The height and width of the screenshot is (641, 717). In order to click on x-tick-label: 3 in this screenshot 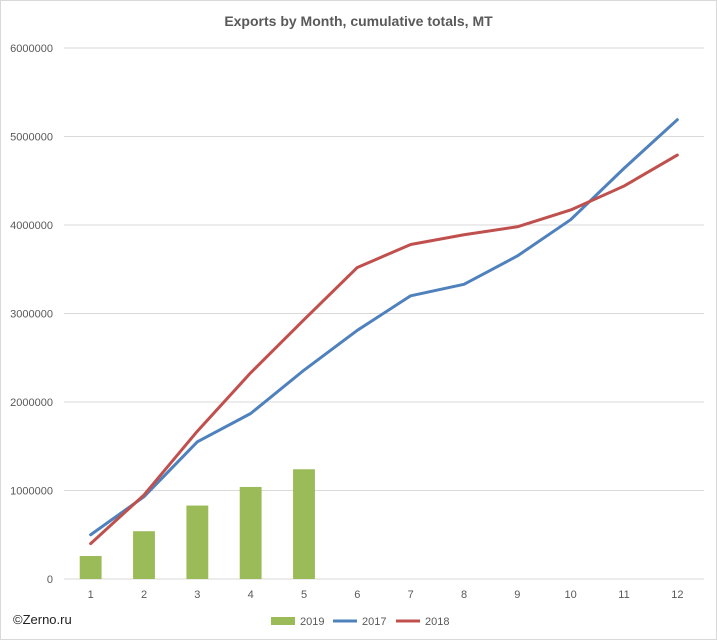, I will do `click(197, 595)`.